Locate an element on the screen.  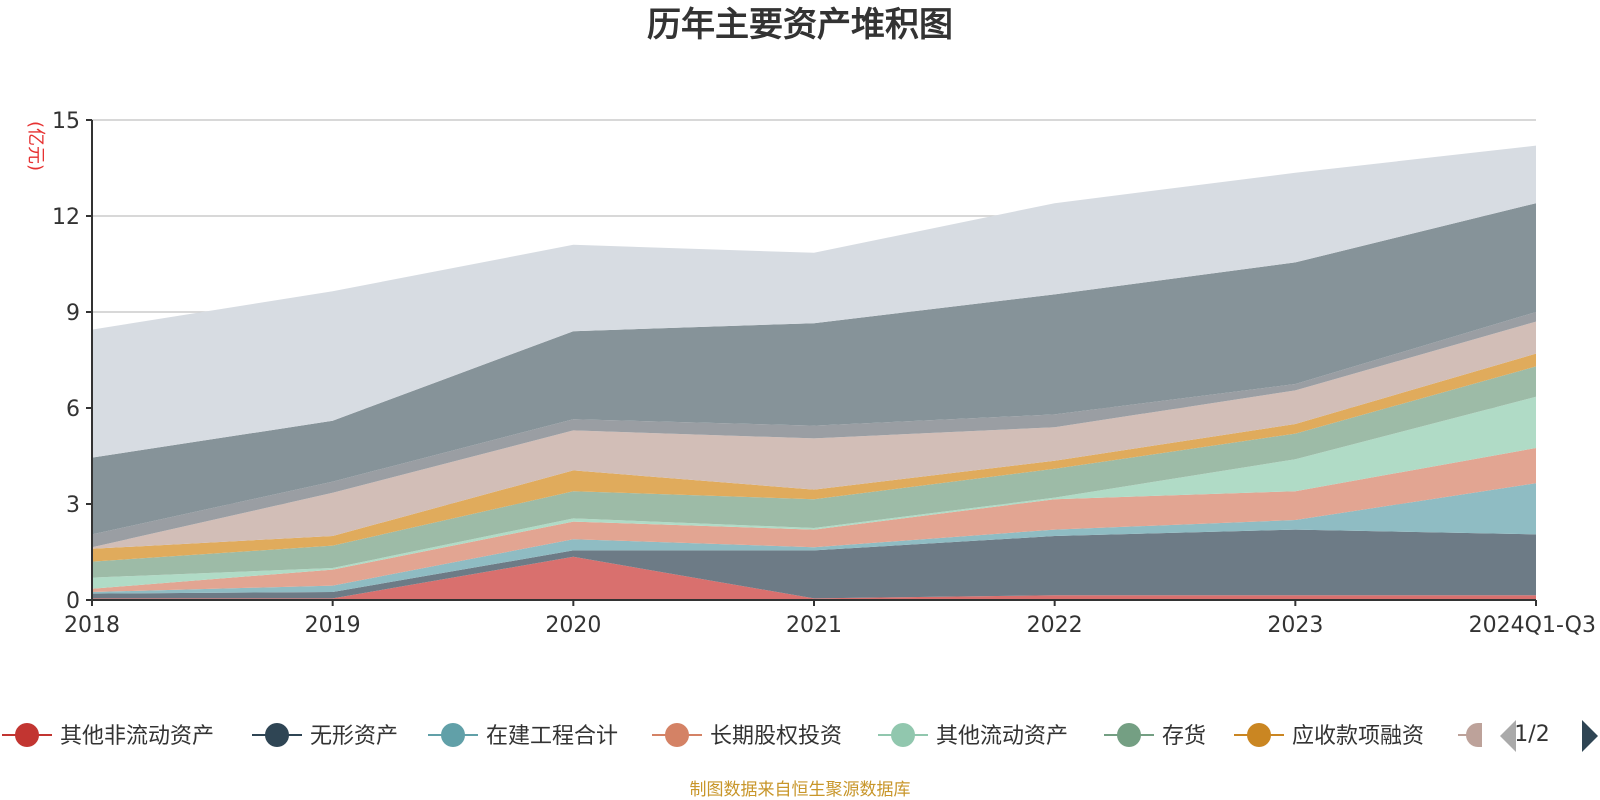
y-tick-label: 12 is located at coordinates (66, 217).